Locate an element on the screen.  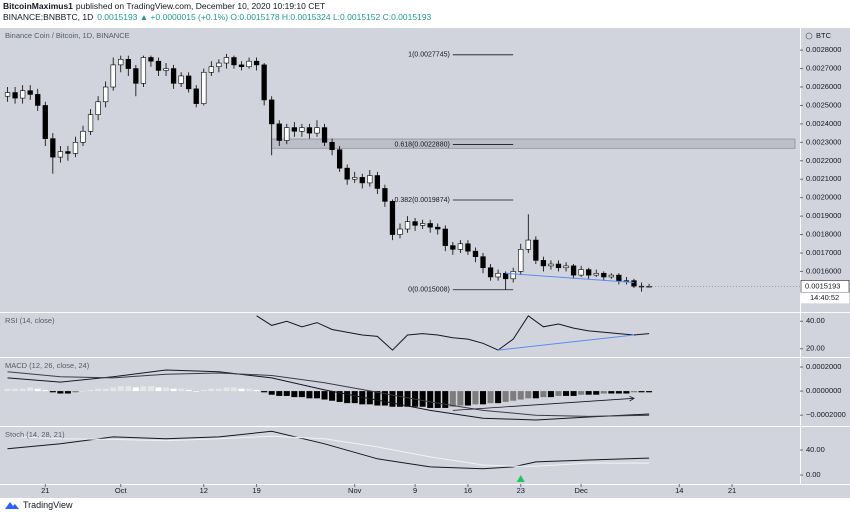
x-tick-label: 23 is located at coordinates (521, 490).